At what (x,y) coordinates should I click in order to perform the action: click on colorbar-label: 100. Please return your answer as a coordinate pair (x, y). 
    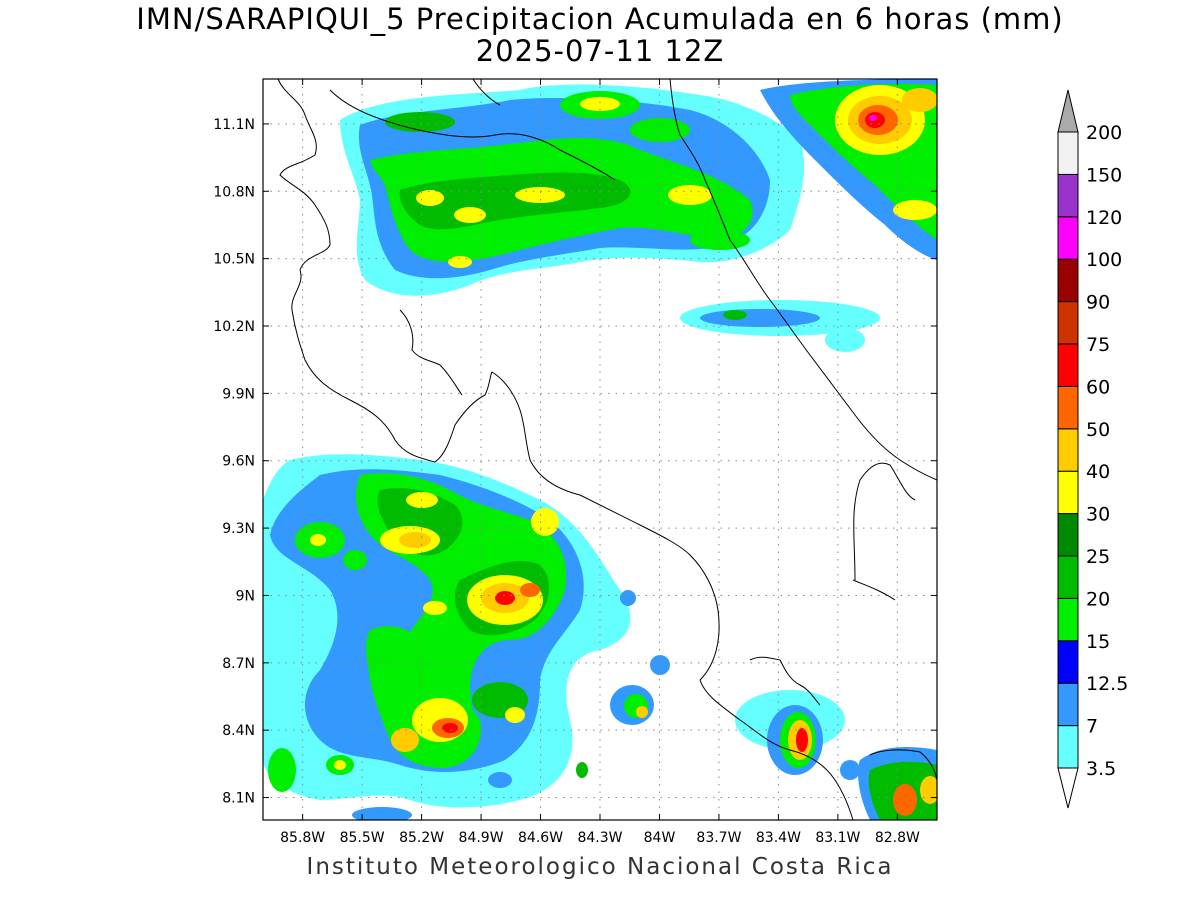
    Looking at the image, I should click on (1104, 260).